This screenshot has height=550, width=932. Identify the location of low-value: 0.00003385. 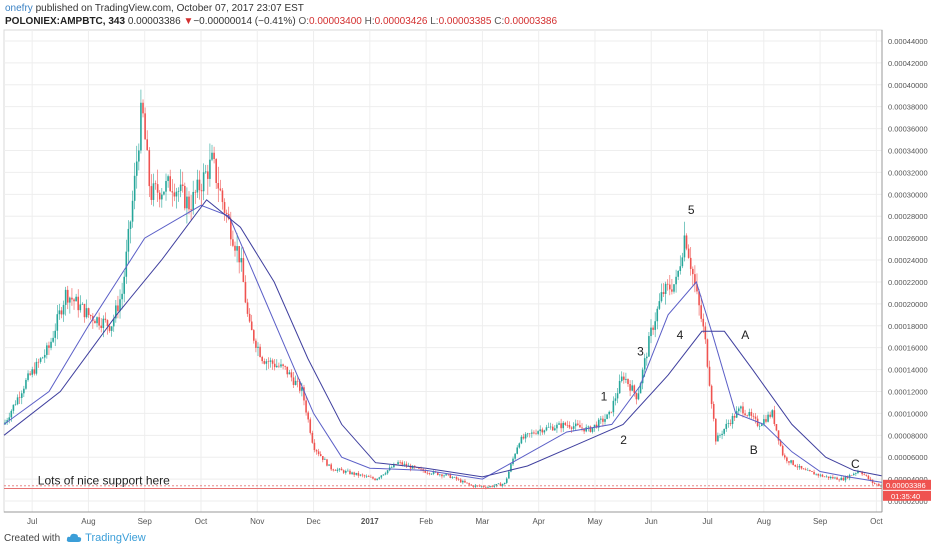
(465, 21).